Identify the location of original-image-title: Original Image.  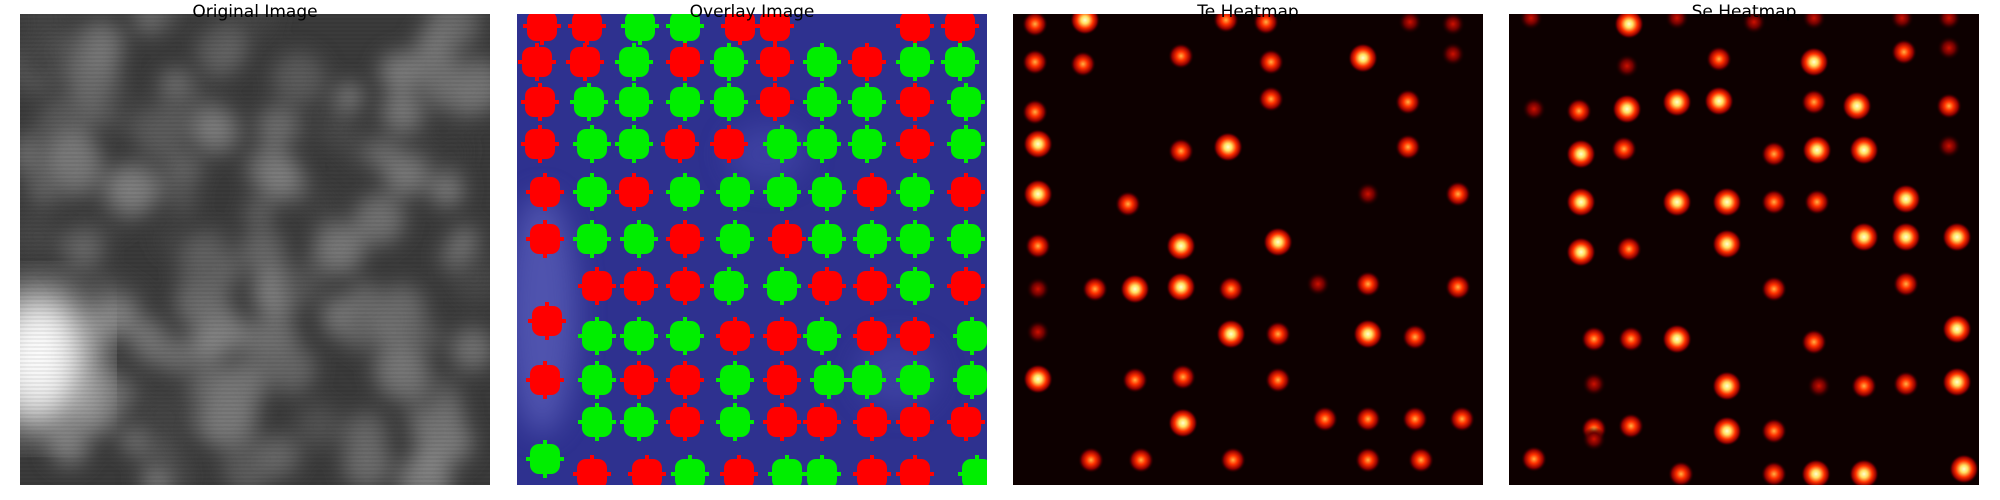
(255, 12).